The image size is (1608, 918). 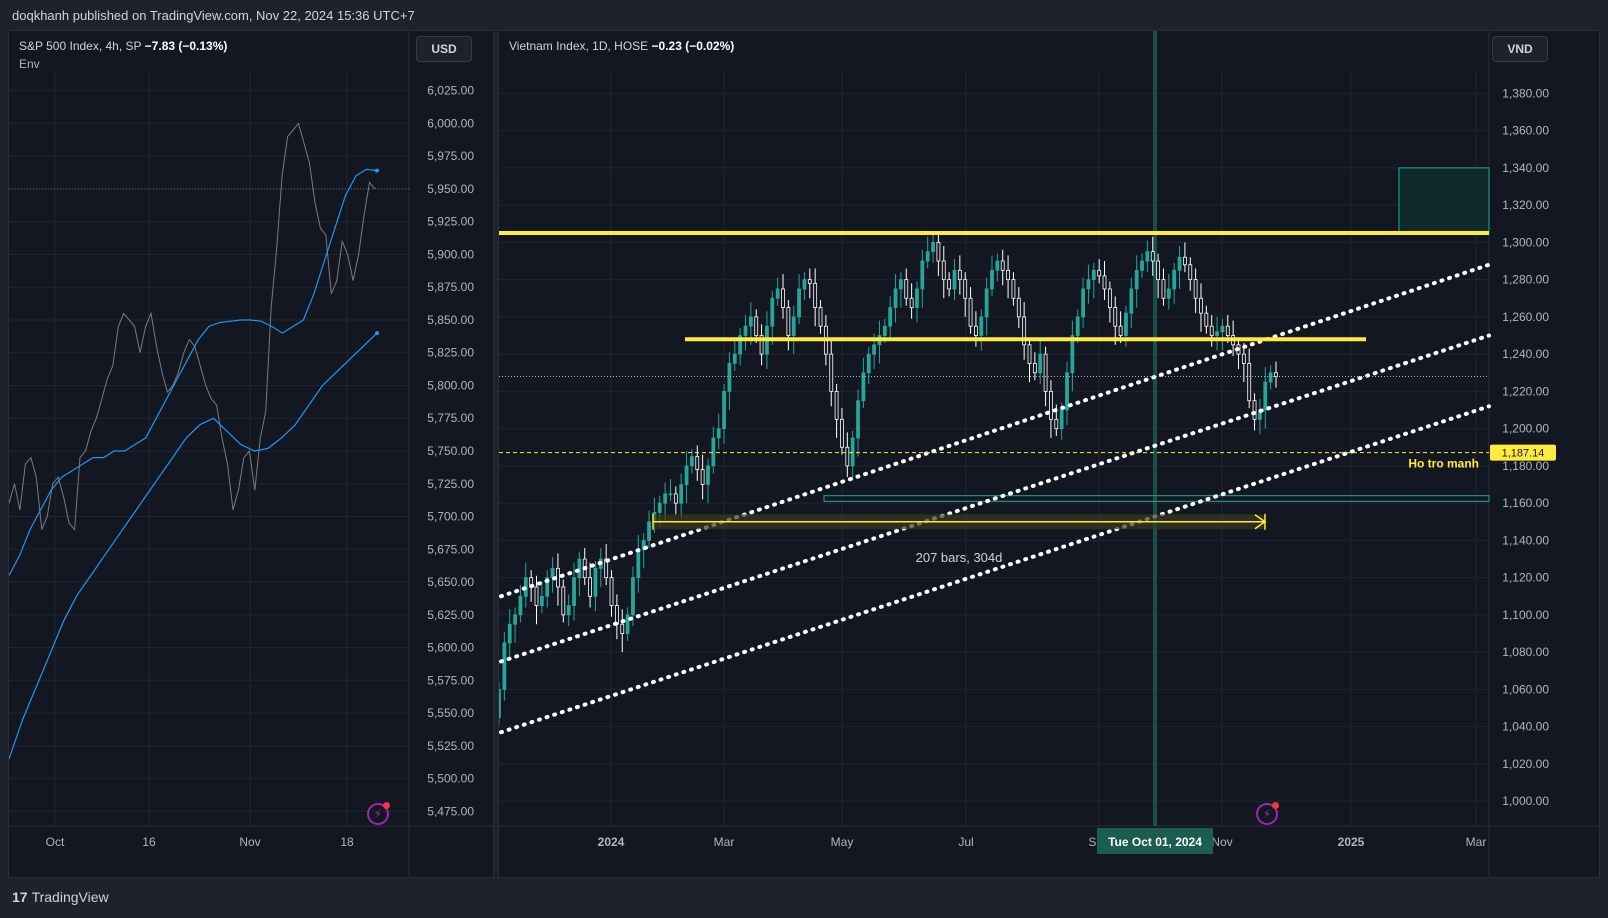 I want to click on currency-button-usd: USD, so click(x=444, y=49).